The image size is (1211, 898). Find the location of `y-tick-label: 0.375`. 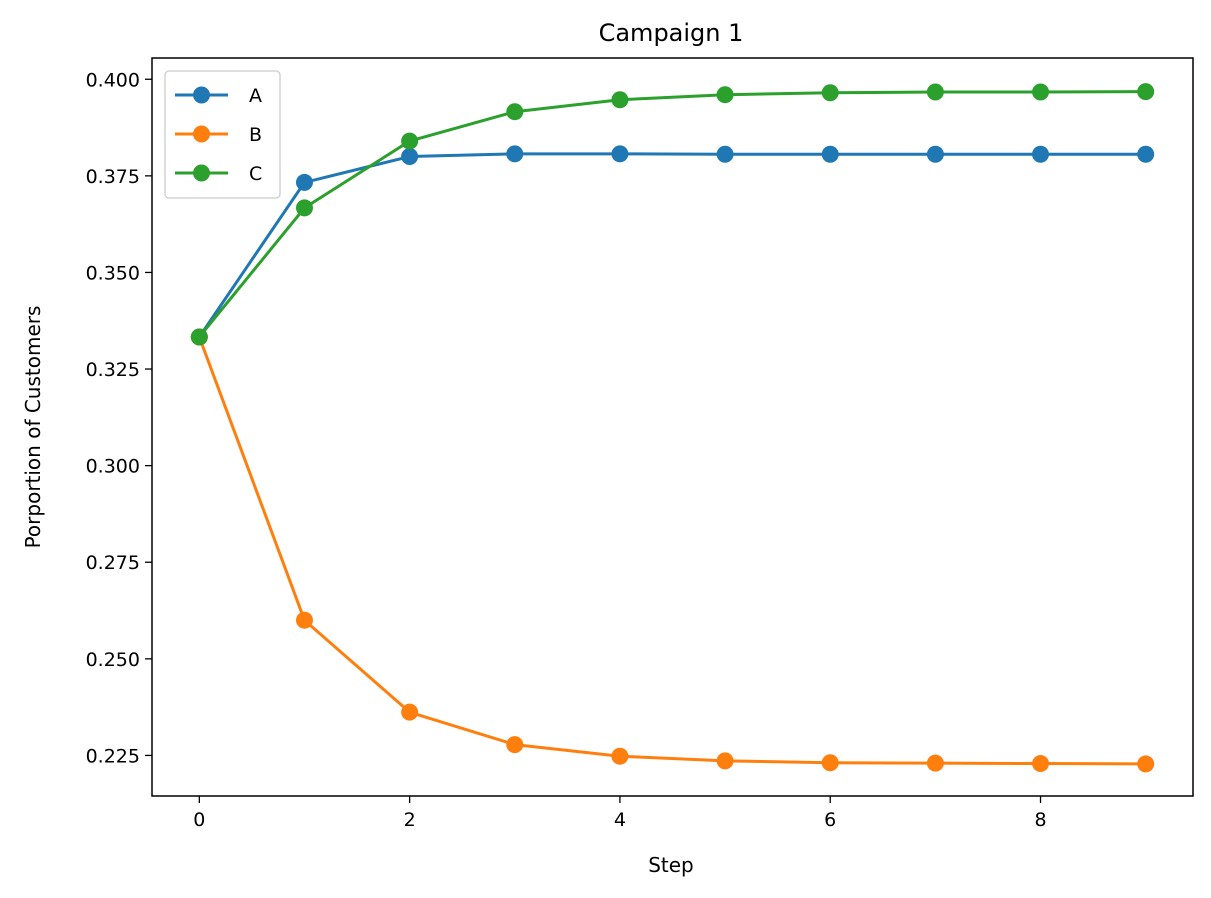

y-tick-label: 0.375 is located at coordinates (113, 177).